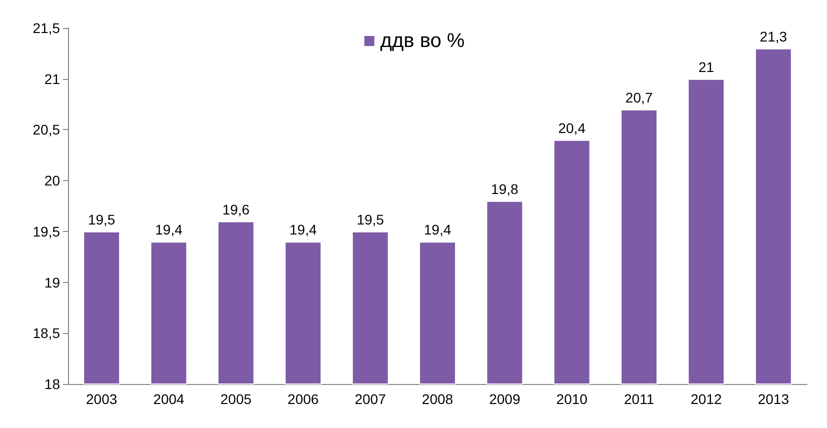  I want to click on y-tick-label: 19,5, so click(46, 231).